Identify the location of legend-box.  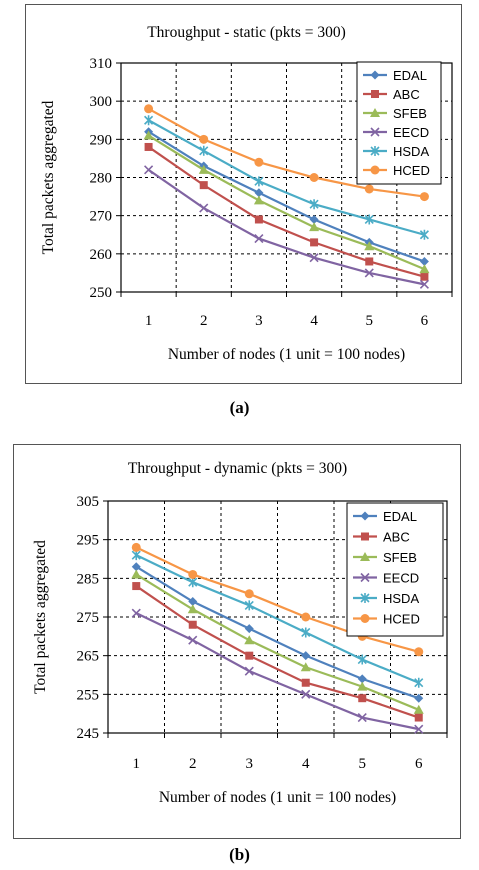
(399, 123).